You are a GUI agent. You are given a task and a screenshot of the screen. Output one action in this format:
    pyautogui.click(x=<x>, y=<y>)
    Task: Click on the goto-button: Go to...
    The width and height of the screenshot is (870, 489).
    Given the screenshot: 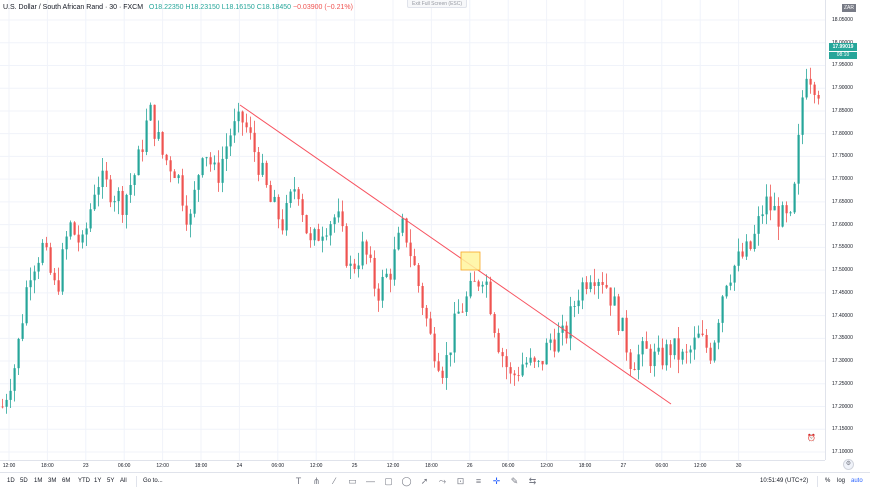 What is the action you would take?
    pyautogui.click(x=153, y=481)
    